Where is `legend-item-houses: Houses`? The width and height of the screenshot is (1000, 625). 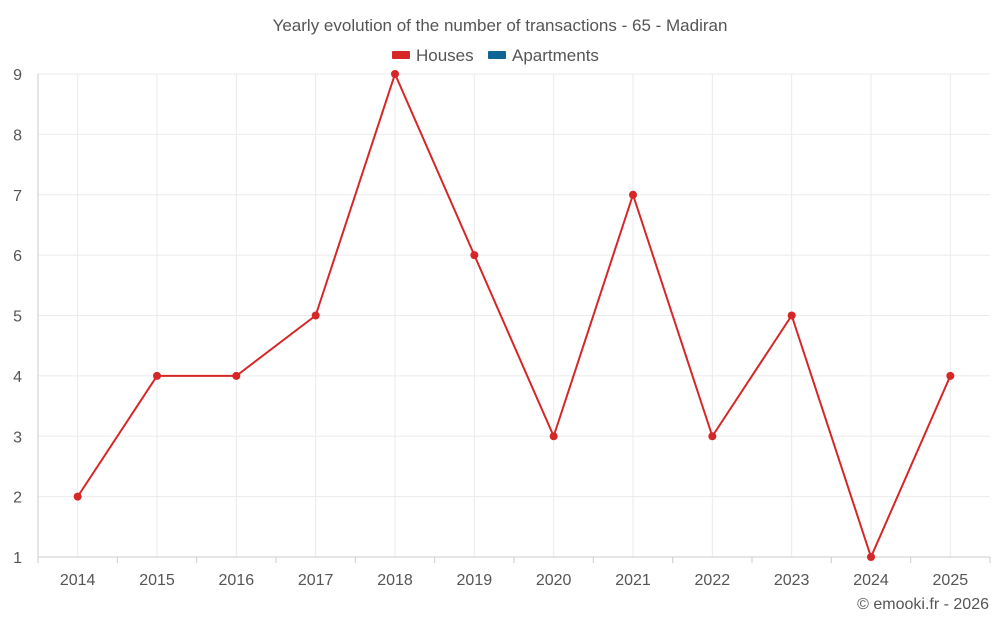
legend-item-houses: Houses is located at coordinates (433, 55).